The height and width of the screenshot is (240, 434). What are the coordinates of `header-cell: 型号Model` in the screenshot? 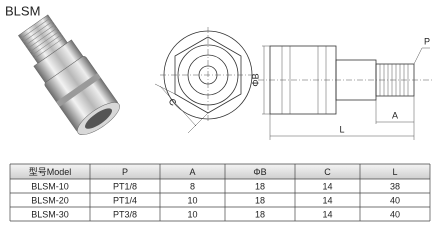 It's located at (50, 172).